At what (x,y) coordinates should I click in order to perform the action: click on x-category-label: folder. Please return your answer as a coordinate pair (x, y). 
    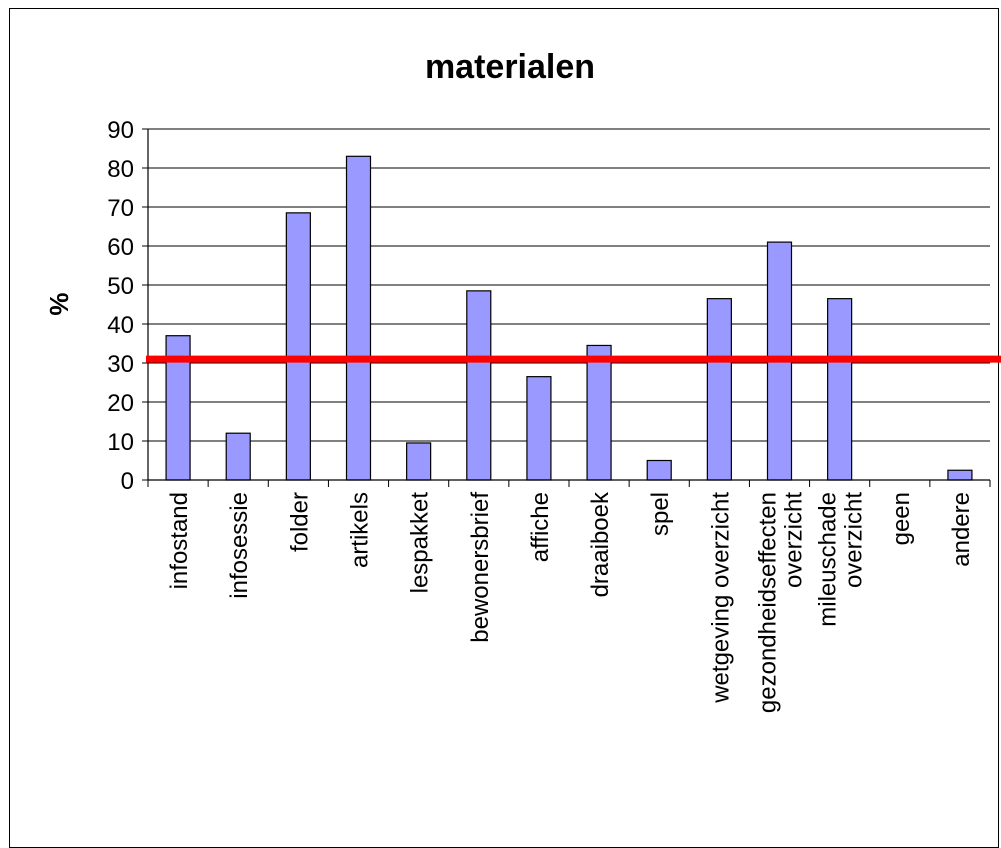
    Looking at the image, I should click on (299, 522).